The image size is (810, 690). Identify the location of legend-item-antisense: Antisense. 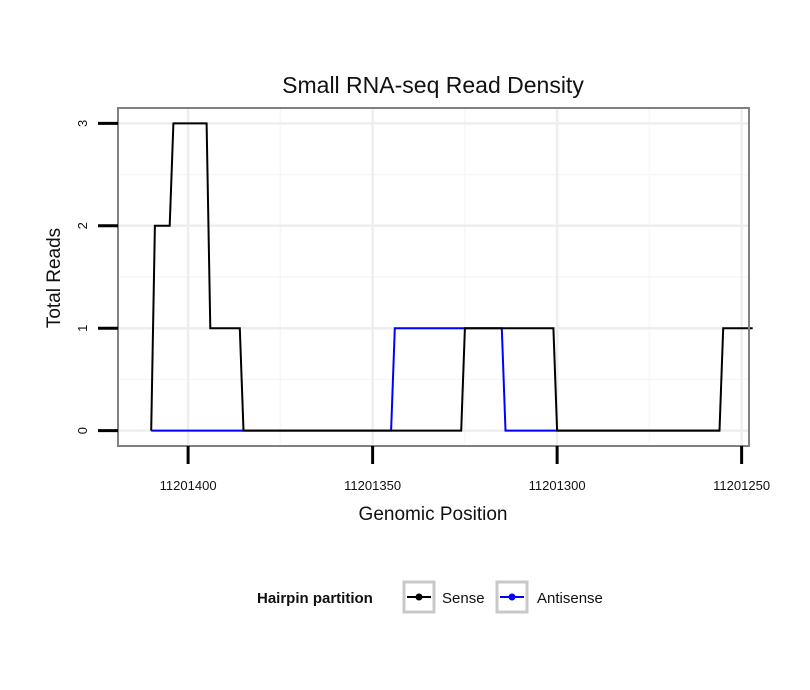
(549, 597).